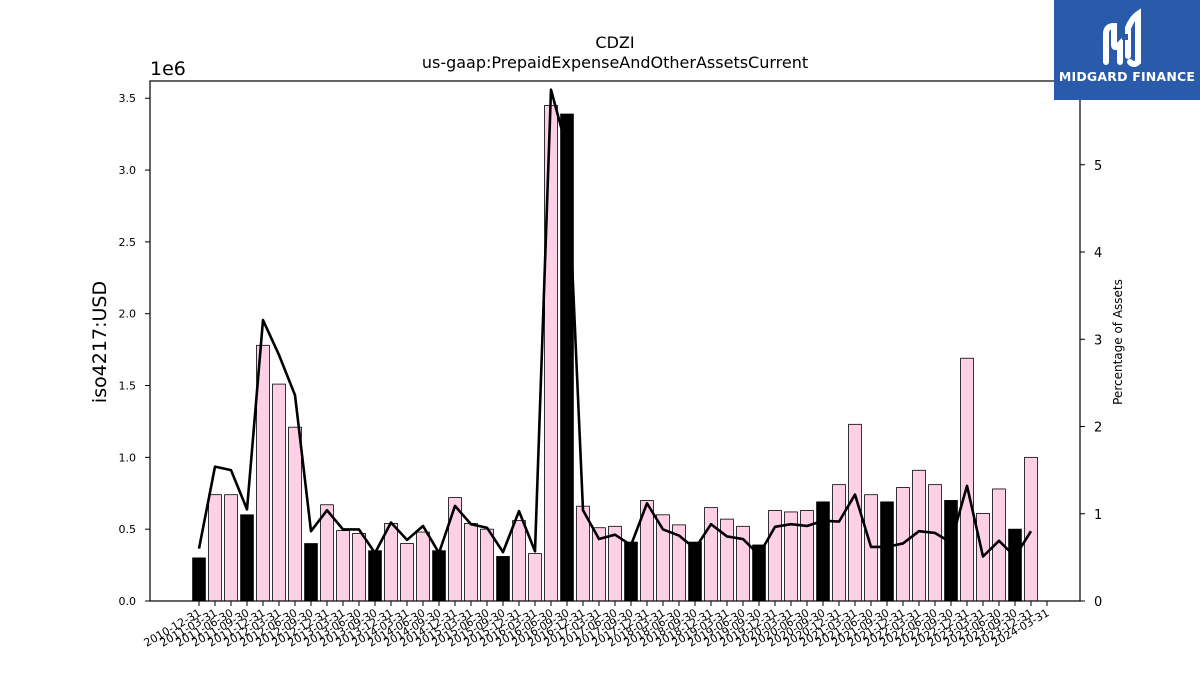  Describe the element at coordinates (1127, 76) in the screenshot. I see `brand-name: MIDGARD FINANCE` at that location.